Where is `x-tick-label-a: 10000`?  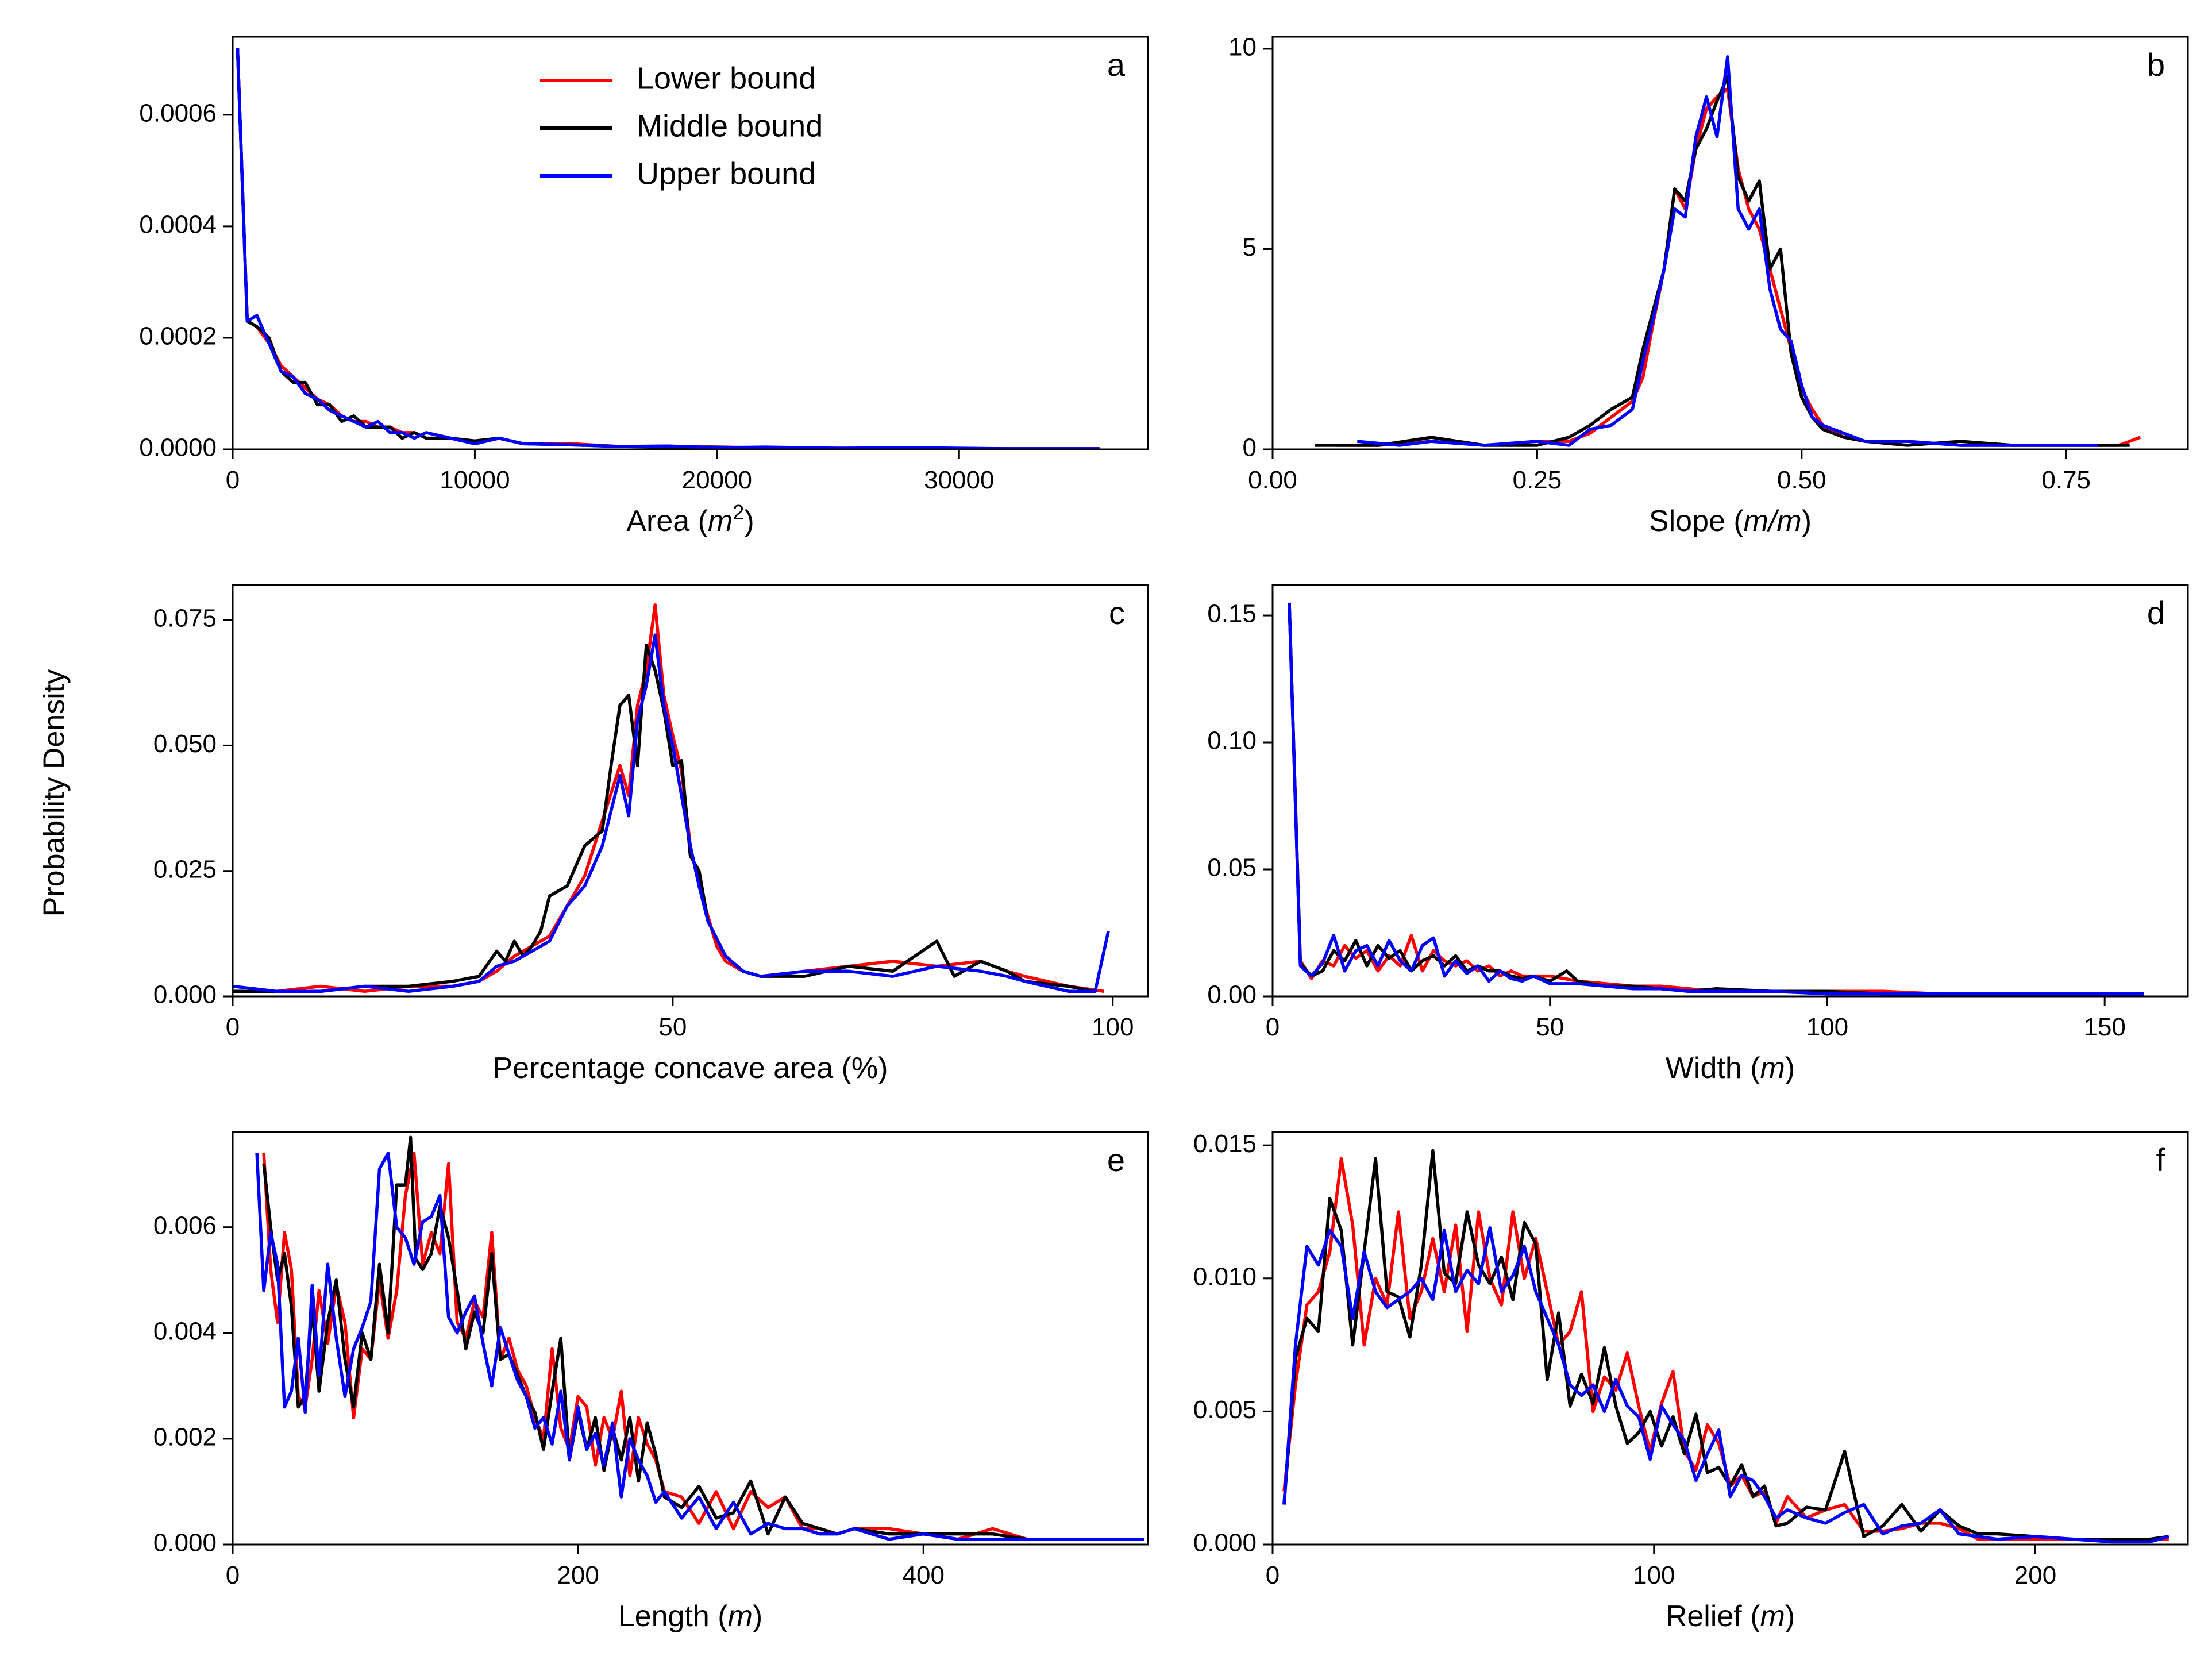
x-tick-label-a: 10000 is located at coordinates (475, 480).